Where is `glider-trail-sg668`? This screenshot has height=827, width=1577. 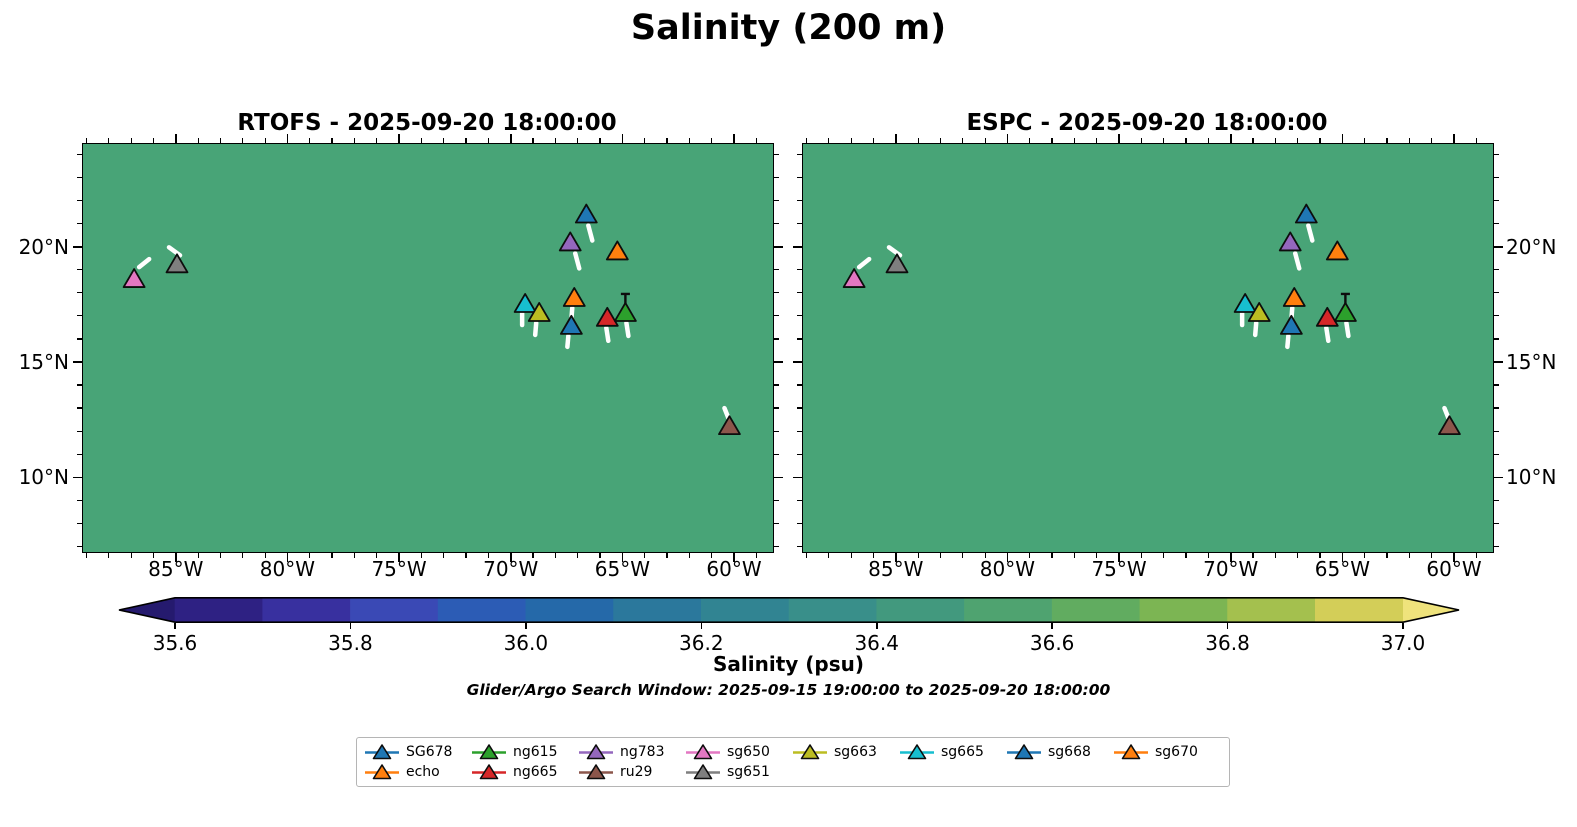 glider-trail-sg668 is located at coordinates (1288, 341).